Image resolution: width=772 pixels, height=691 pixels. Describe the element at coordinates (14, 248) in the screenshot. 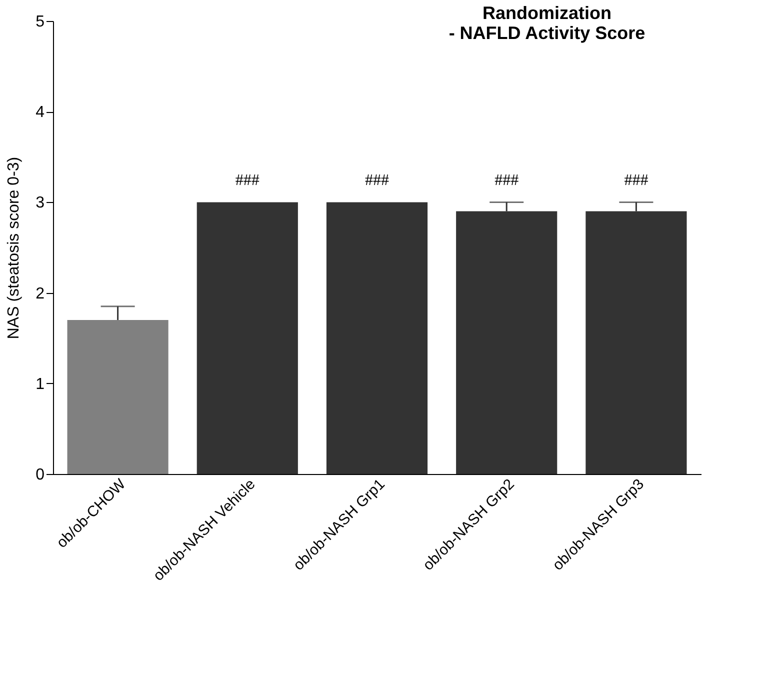

I see `y-axis-title: NAS (steatosis score 0-3)` at that location.